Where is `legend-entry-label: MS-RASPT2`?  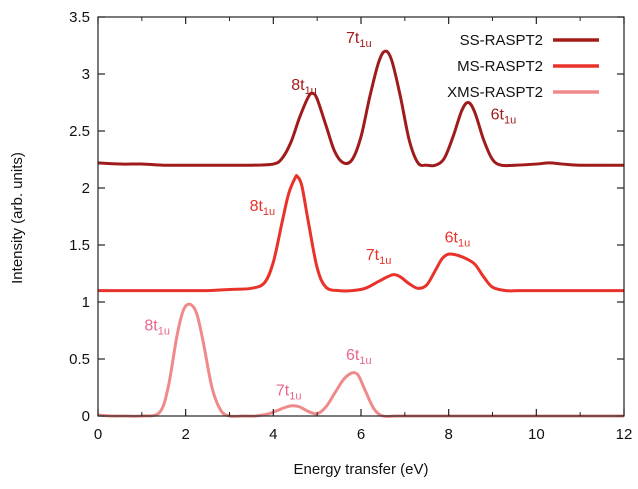 legend-entry-label: MS-RASPT2 is located at coordinates (500, 66).